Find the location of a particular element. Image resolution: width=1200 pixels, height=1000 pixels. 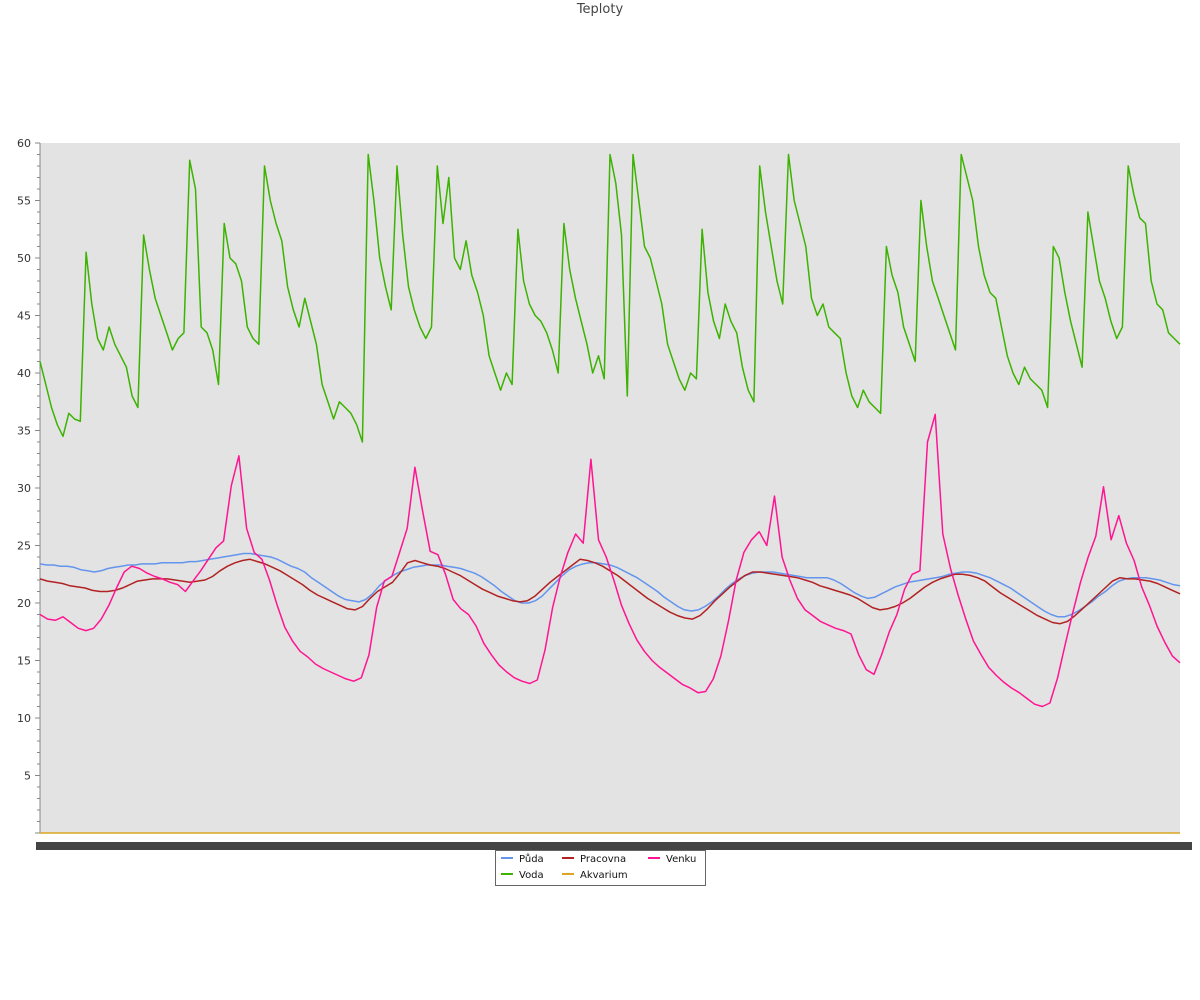

legend-item-akvarium: Akvarium is located at coordinates (595, 876).